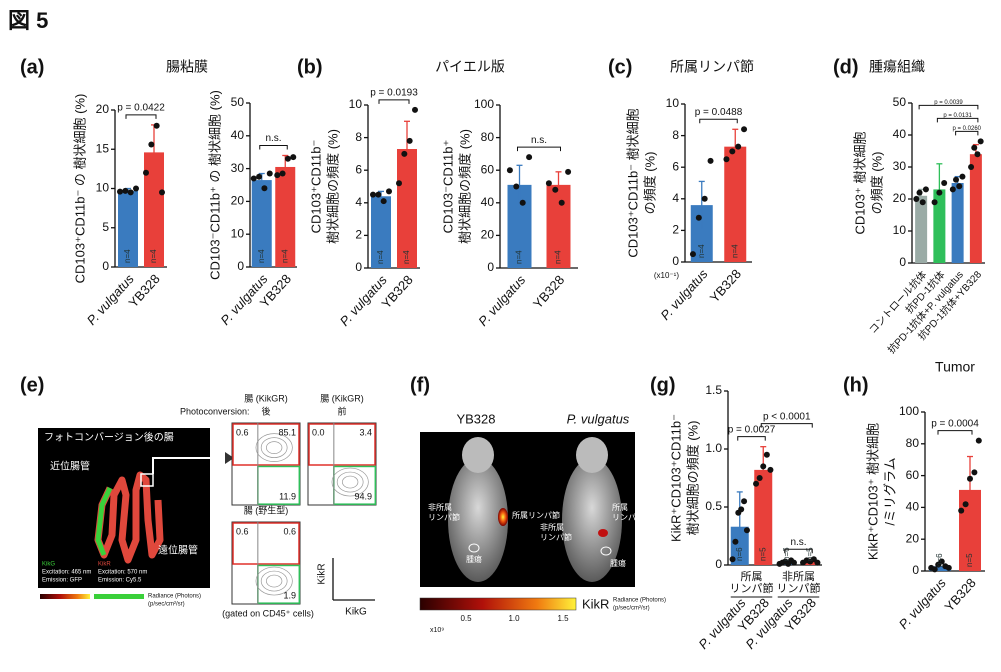  Describe the element at coordinates (470, 67) in the screenshot. I see `panel-title: パイエル版` at that location.